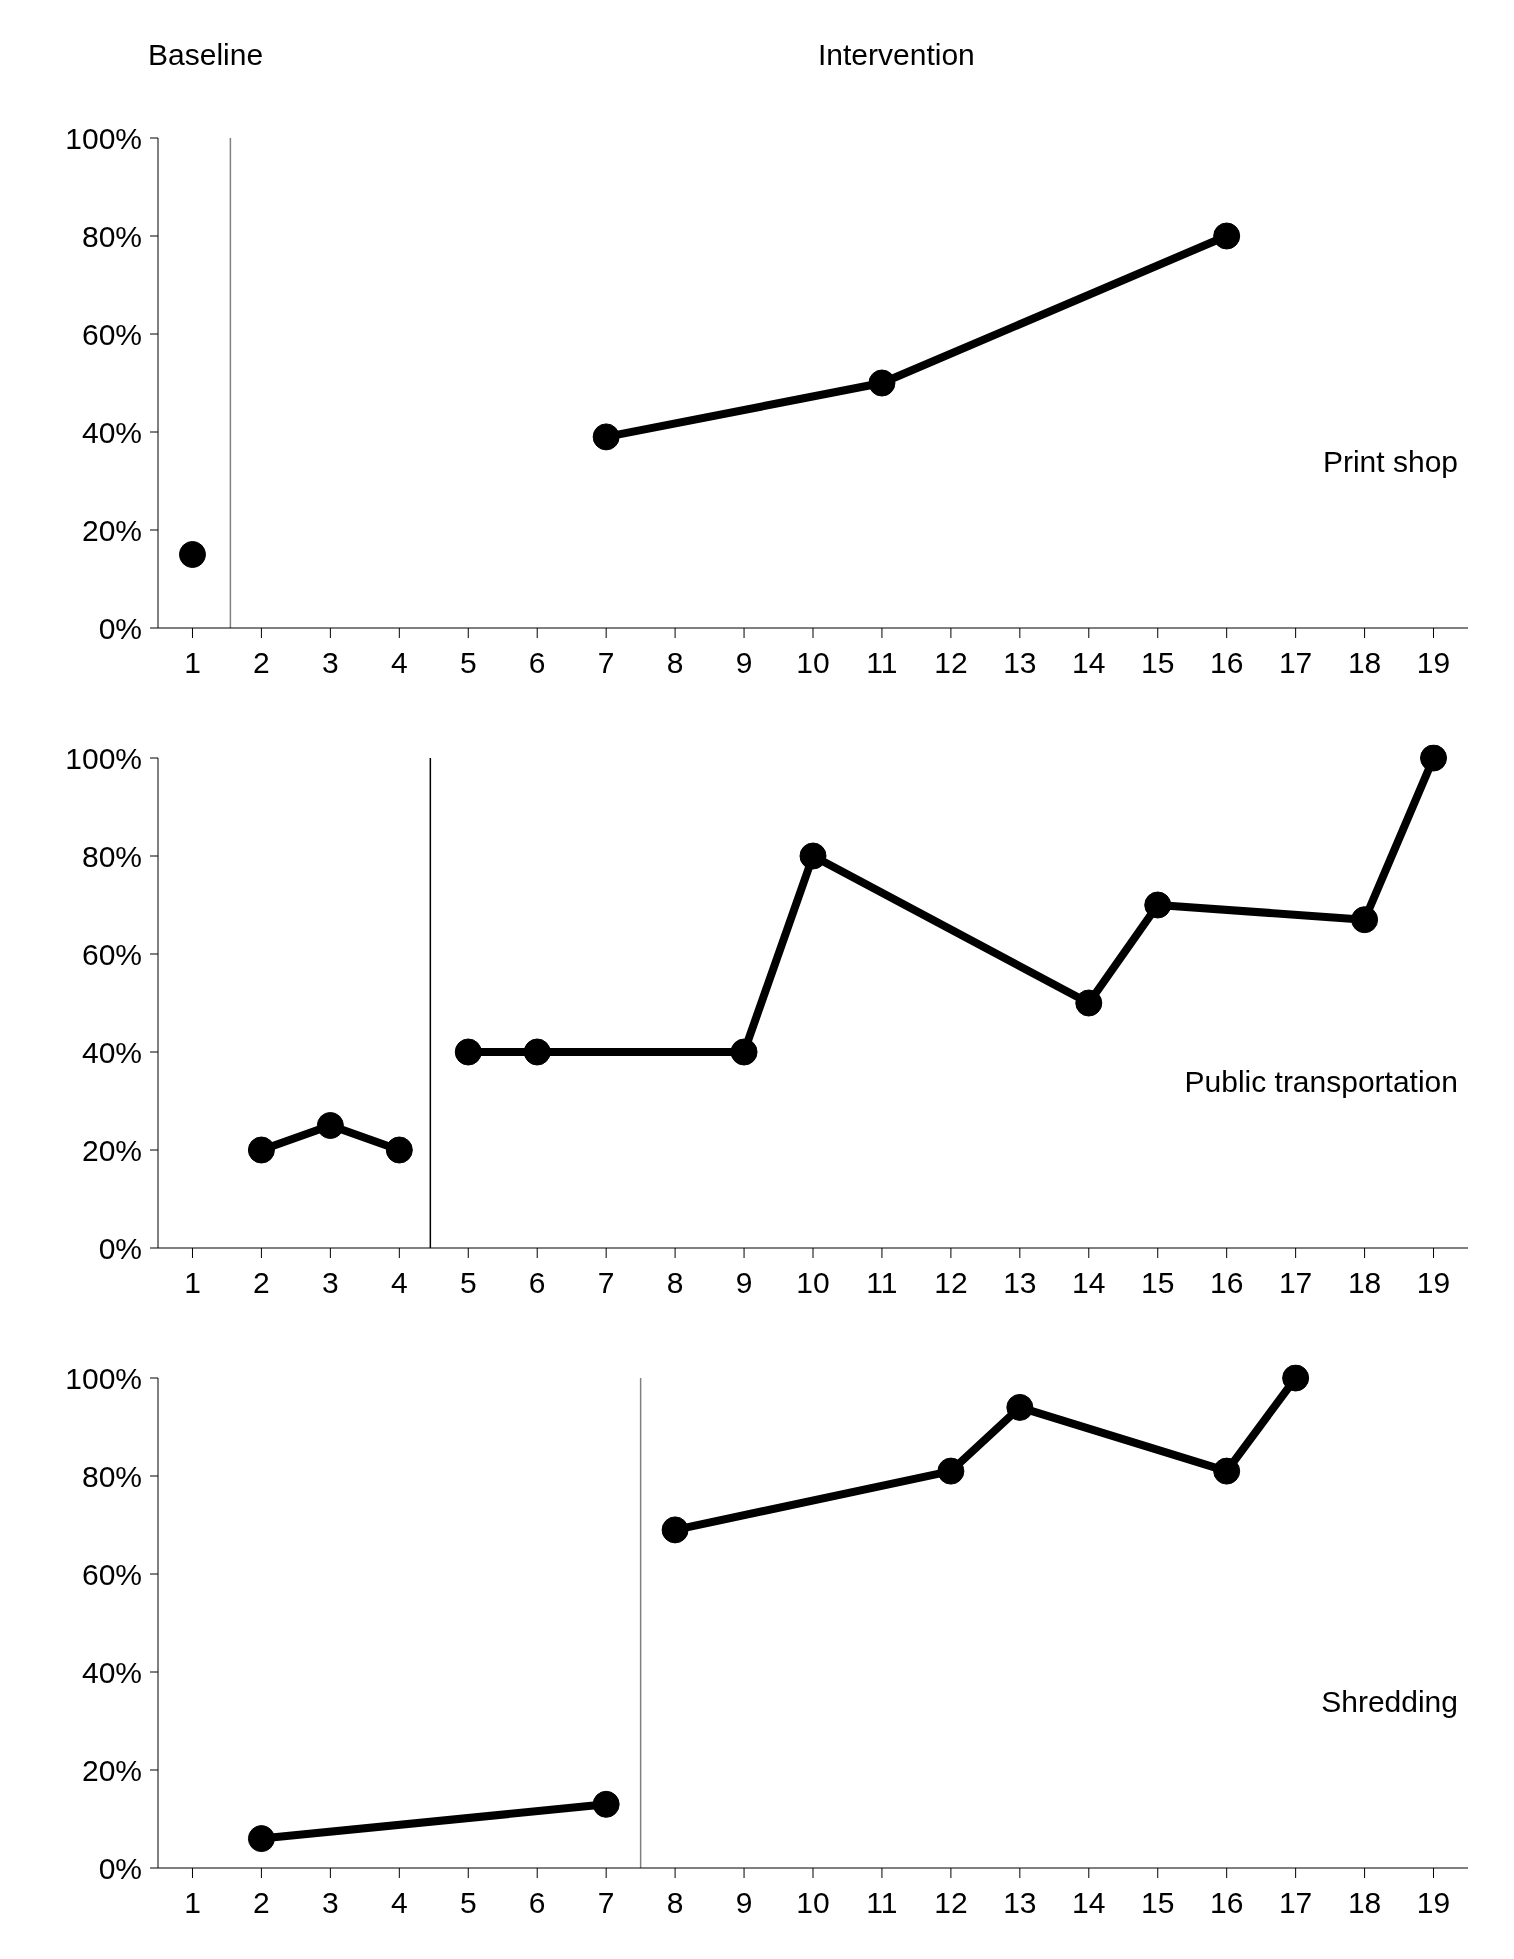 The height and width of the screenshot is (1959, 1514). I want to click on text: Baseline, so click(206, 55).